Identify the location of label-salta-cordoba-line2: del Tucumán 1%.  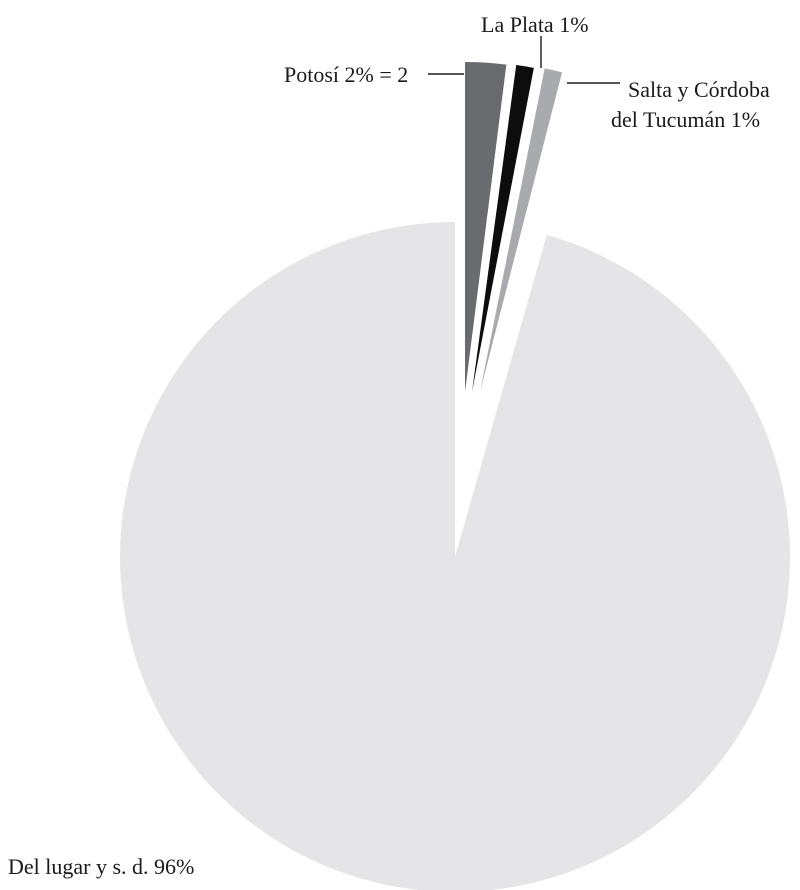
(685, 119).